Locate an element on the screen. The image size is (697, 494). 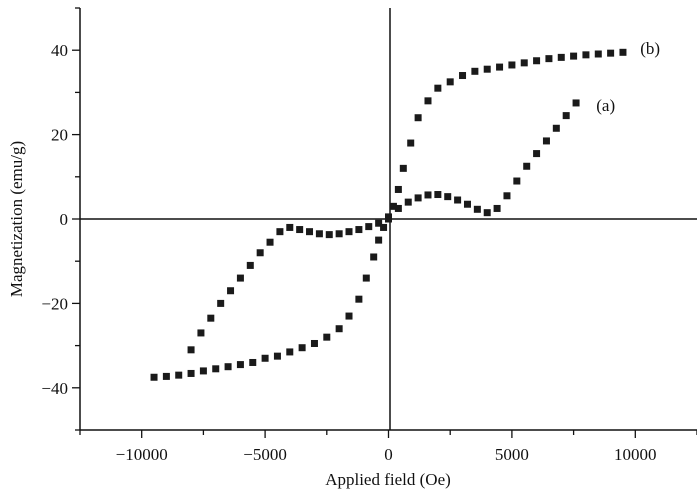
x-tick-label: 10000 is located at coordinates (635, 454).